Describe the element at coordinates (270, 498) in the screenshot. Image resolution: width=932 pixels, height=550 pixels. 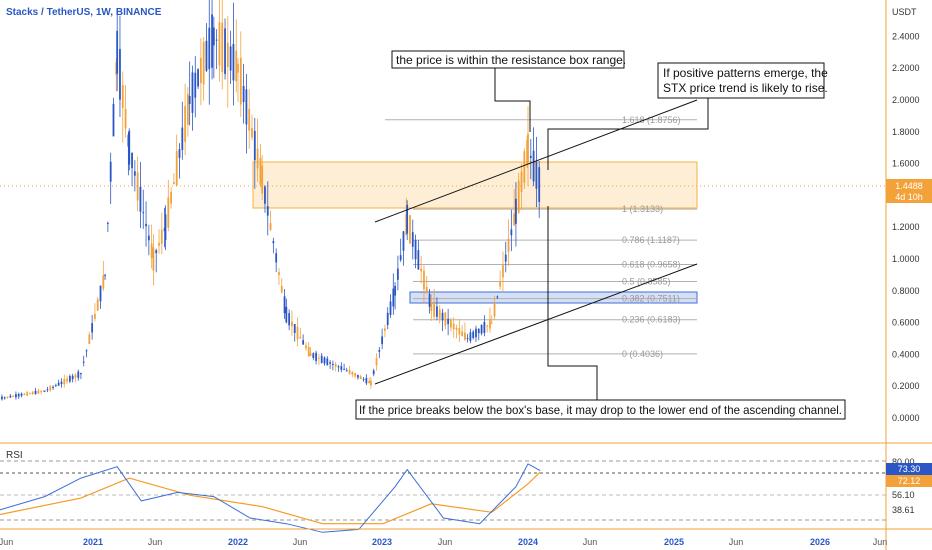
I see `rsi-lines` at that location.